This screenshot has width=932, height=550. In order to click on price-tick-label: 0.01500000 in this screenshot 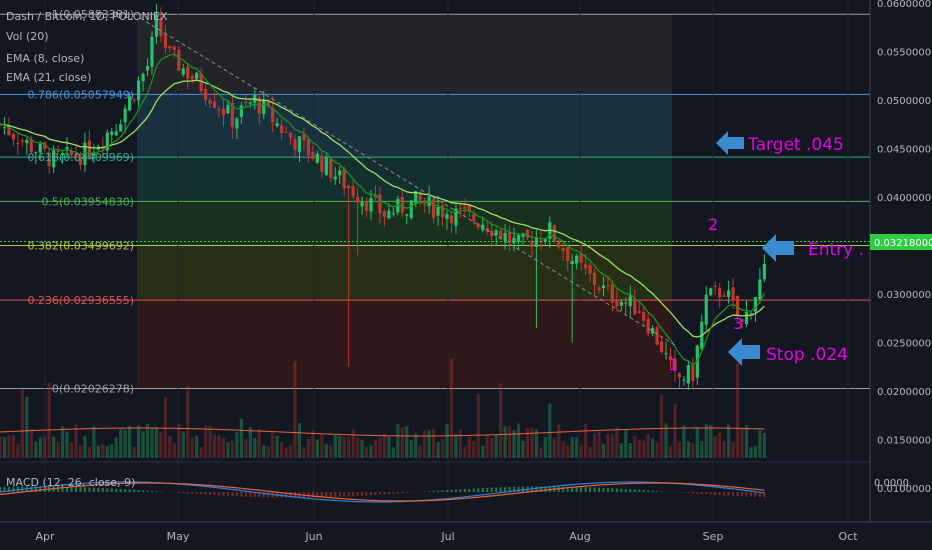, I will do `click(904, 441)`.